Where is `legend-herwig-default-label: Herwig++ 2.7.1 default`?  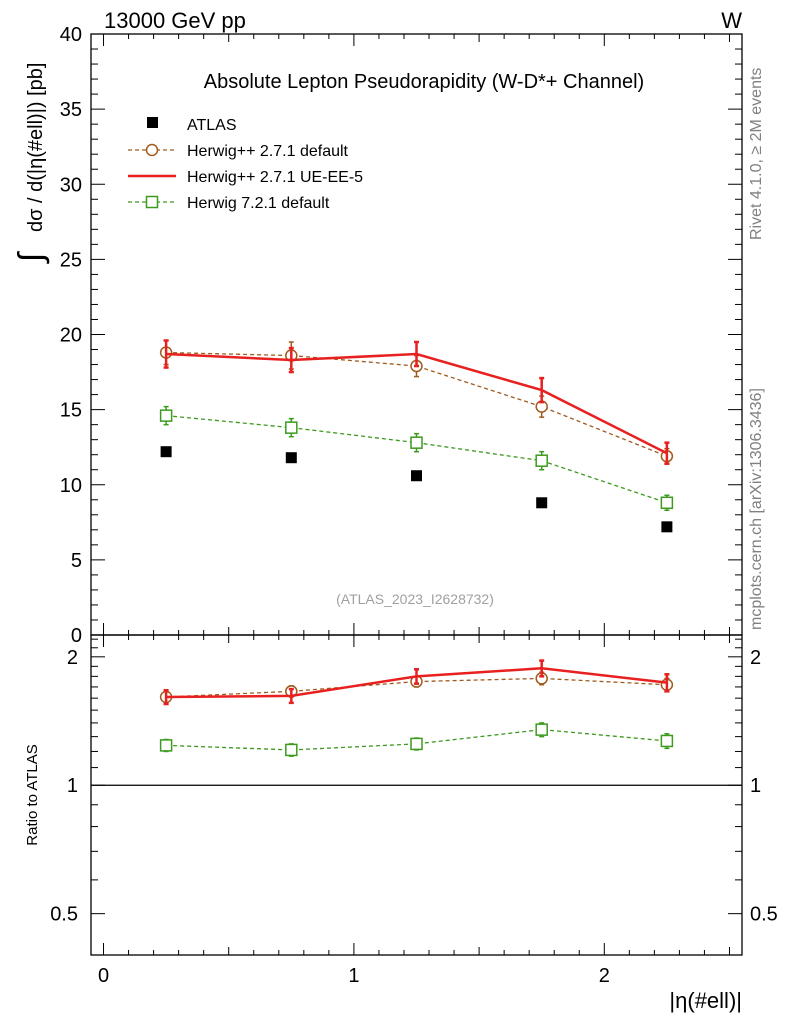
legend-herwig-default-label: Herwig++ 2.7.1 default is located at coordinates (268, 151).